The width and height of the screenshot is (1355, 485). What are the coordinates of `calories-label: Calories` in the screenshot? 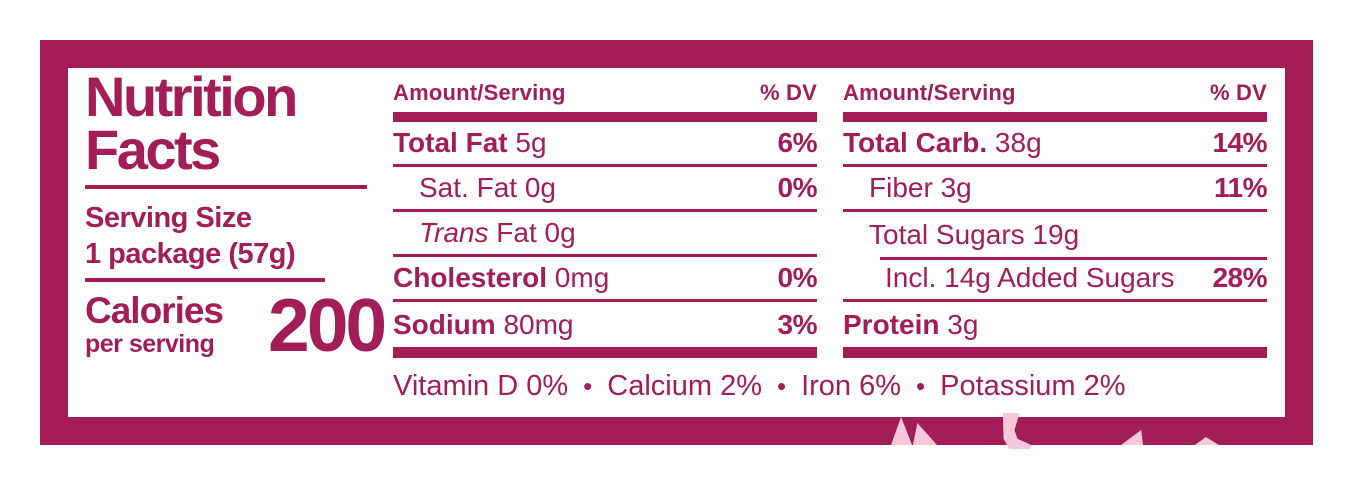 It's located at (154, 310).